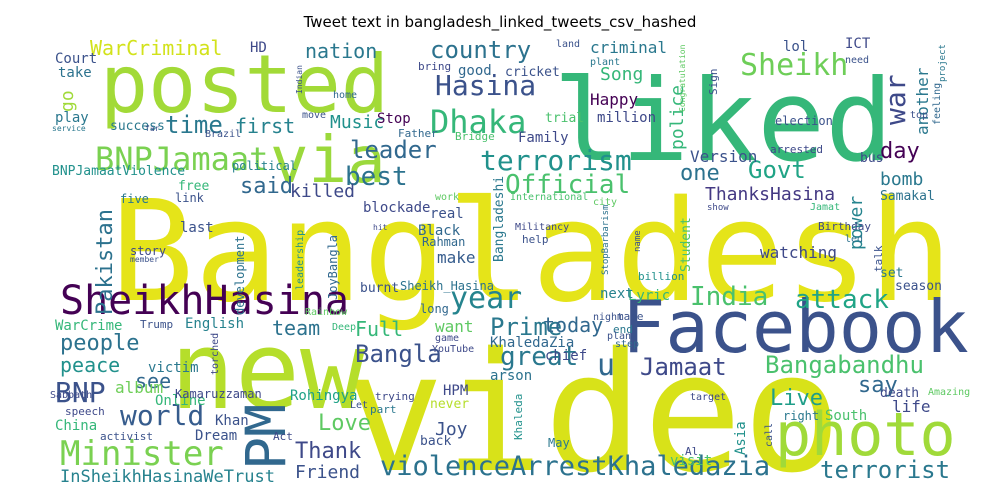 The image size is (1000, 500). Describe the element at coordinates (878, 258) in the screenshot. I see `word: talk` at that location.